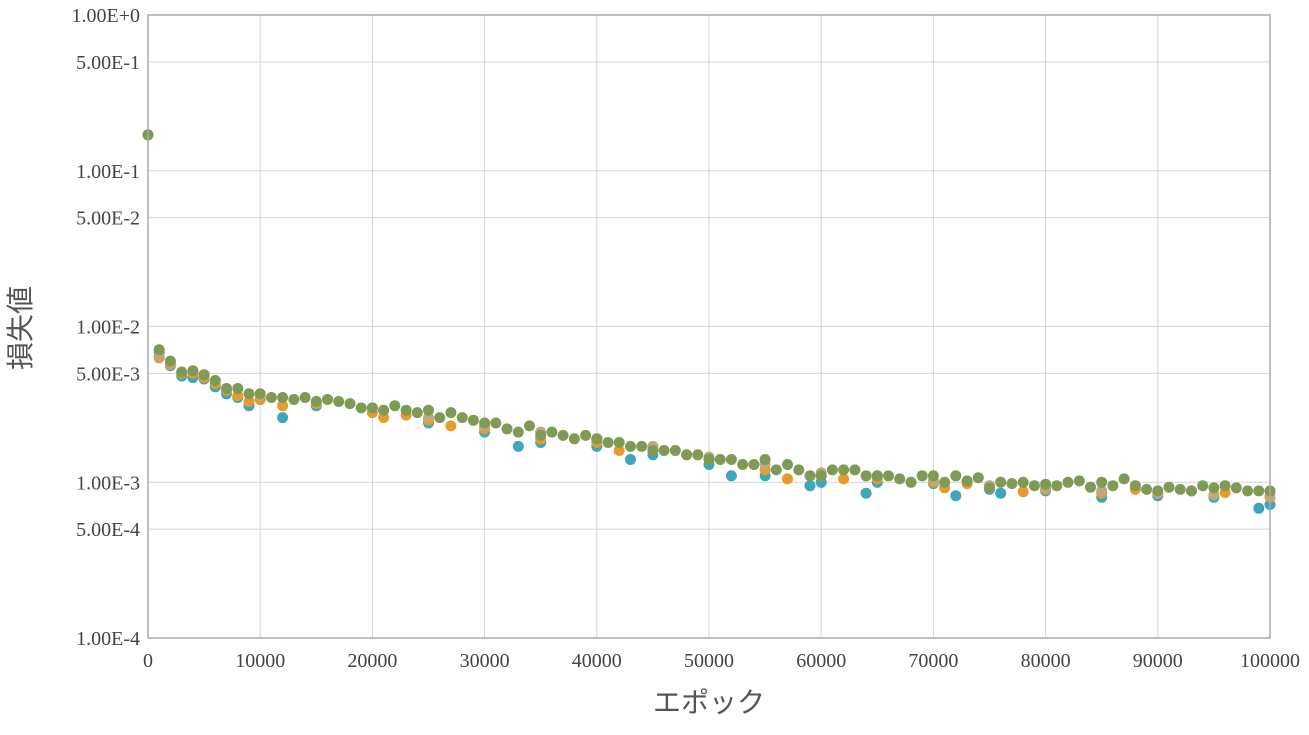  What do you see at coordinates (108, 483) in the screenshot?
I see `y-tick-label: 1.00E-3` at bounding box center [108, 483].